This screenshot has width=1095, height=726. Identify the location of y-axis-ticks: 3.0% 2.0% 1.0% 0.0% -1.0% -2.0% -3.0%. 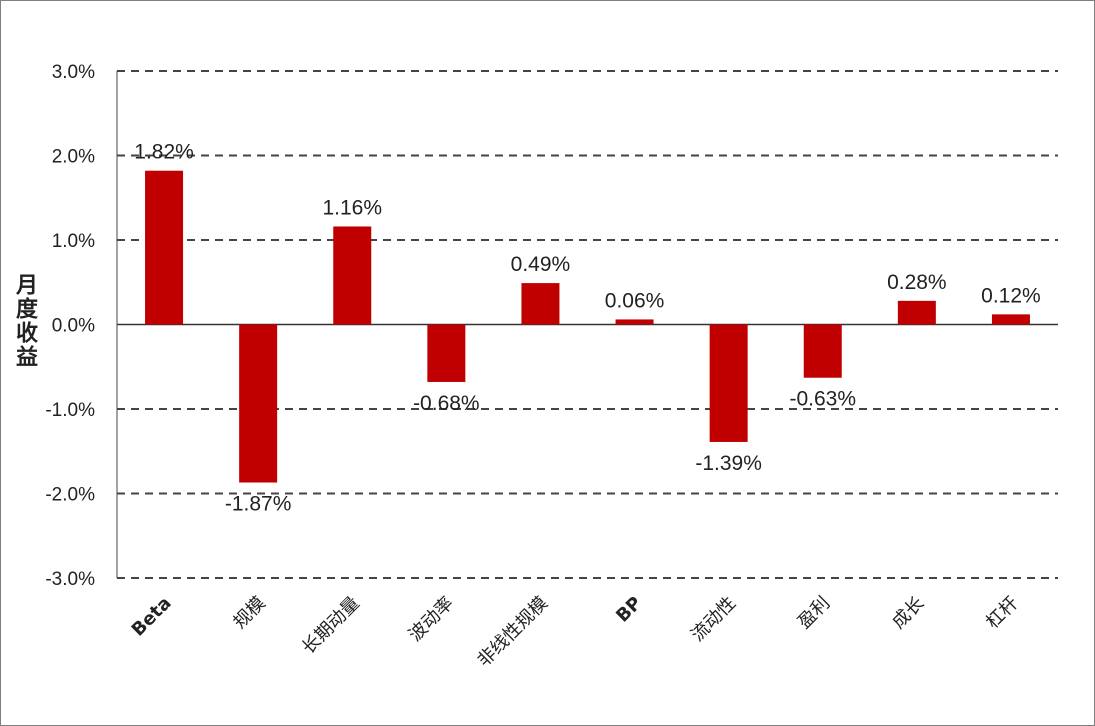
(70, 326).